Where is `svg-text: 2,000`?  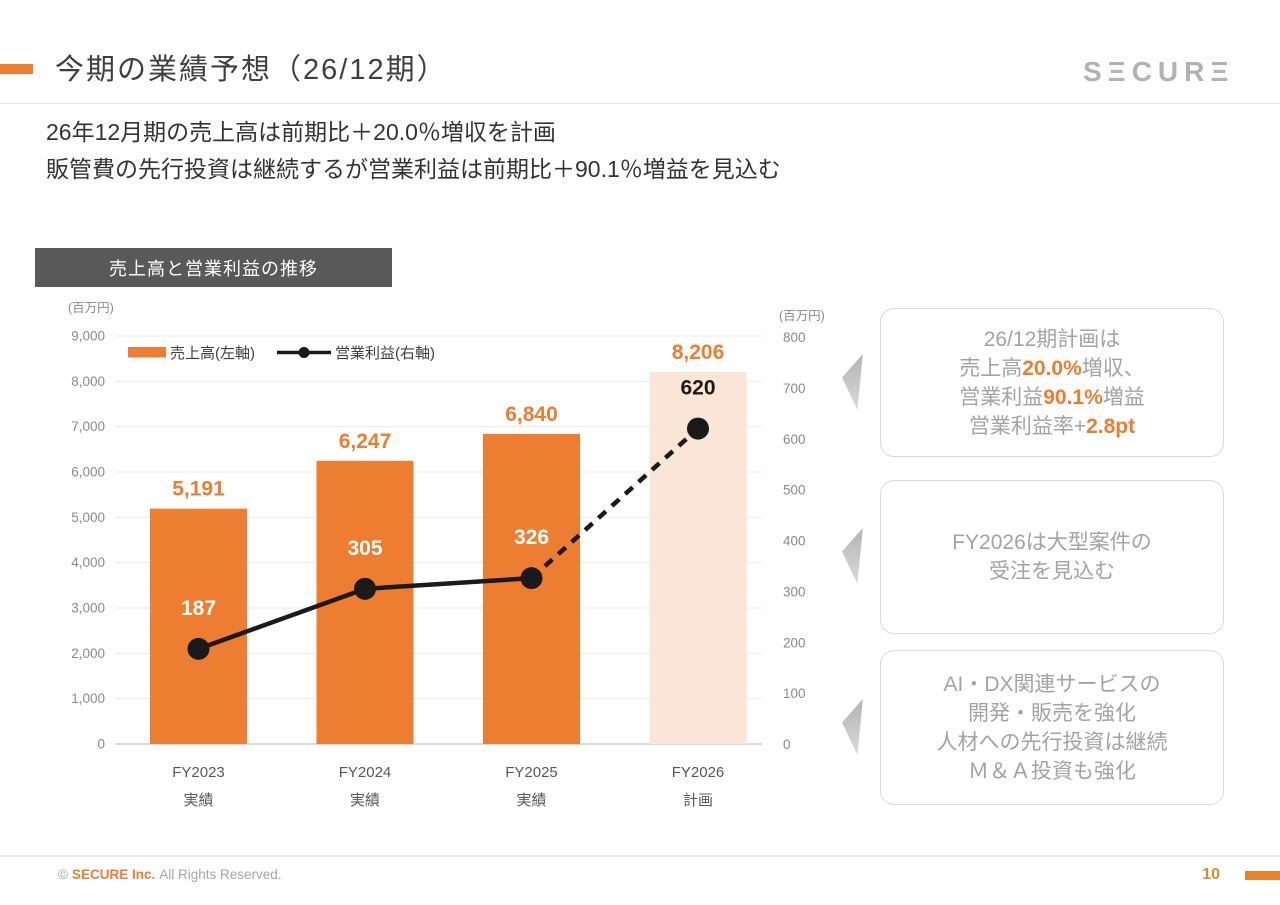
svg-text: 2,000 is located at coordinates (88, 653).